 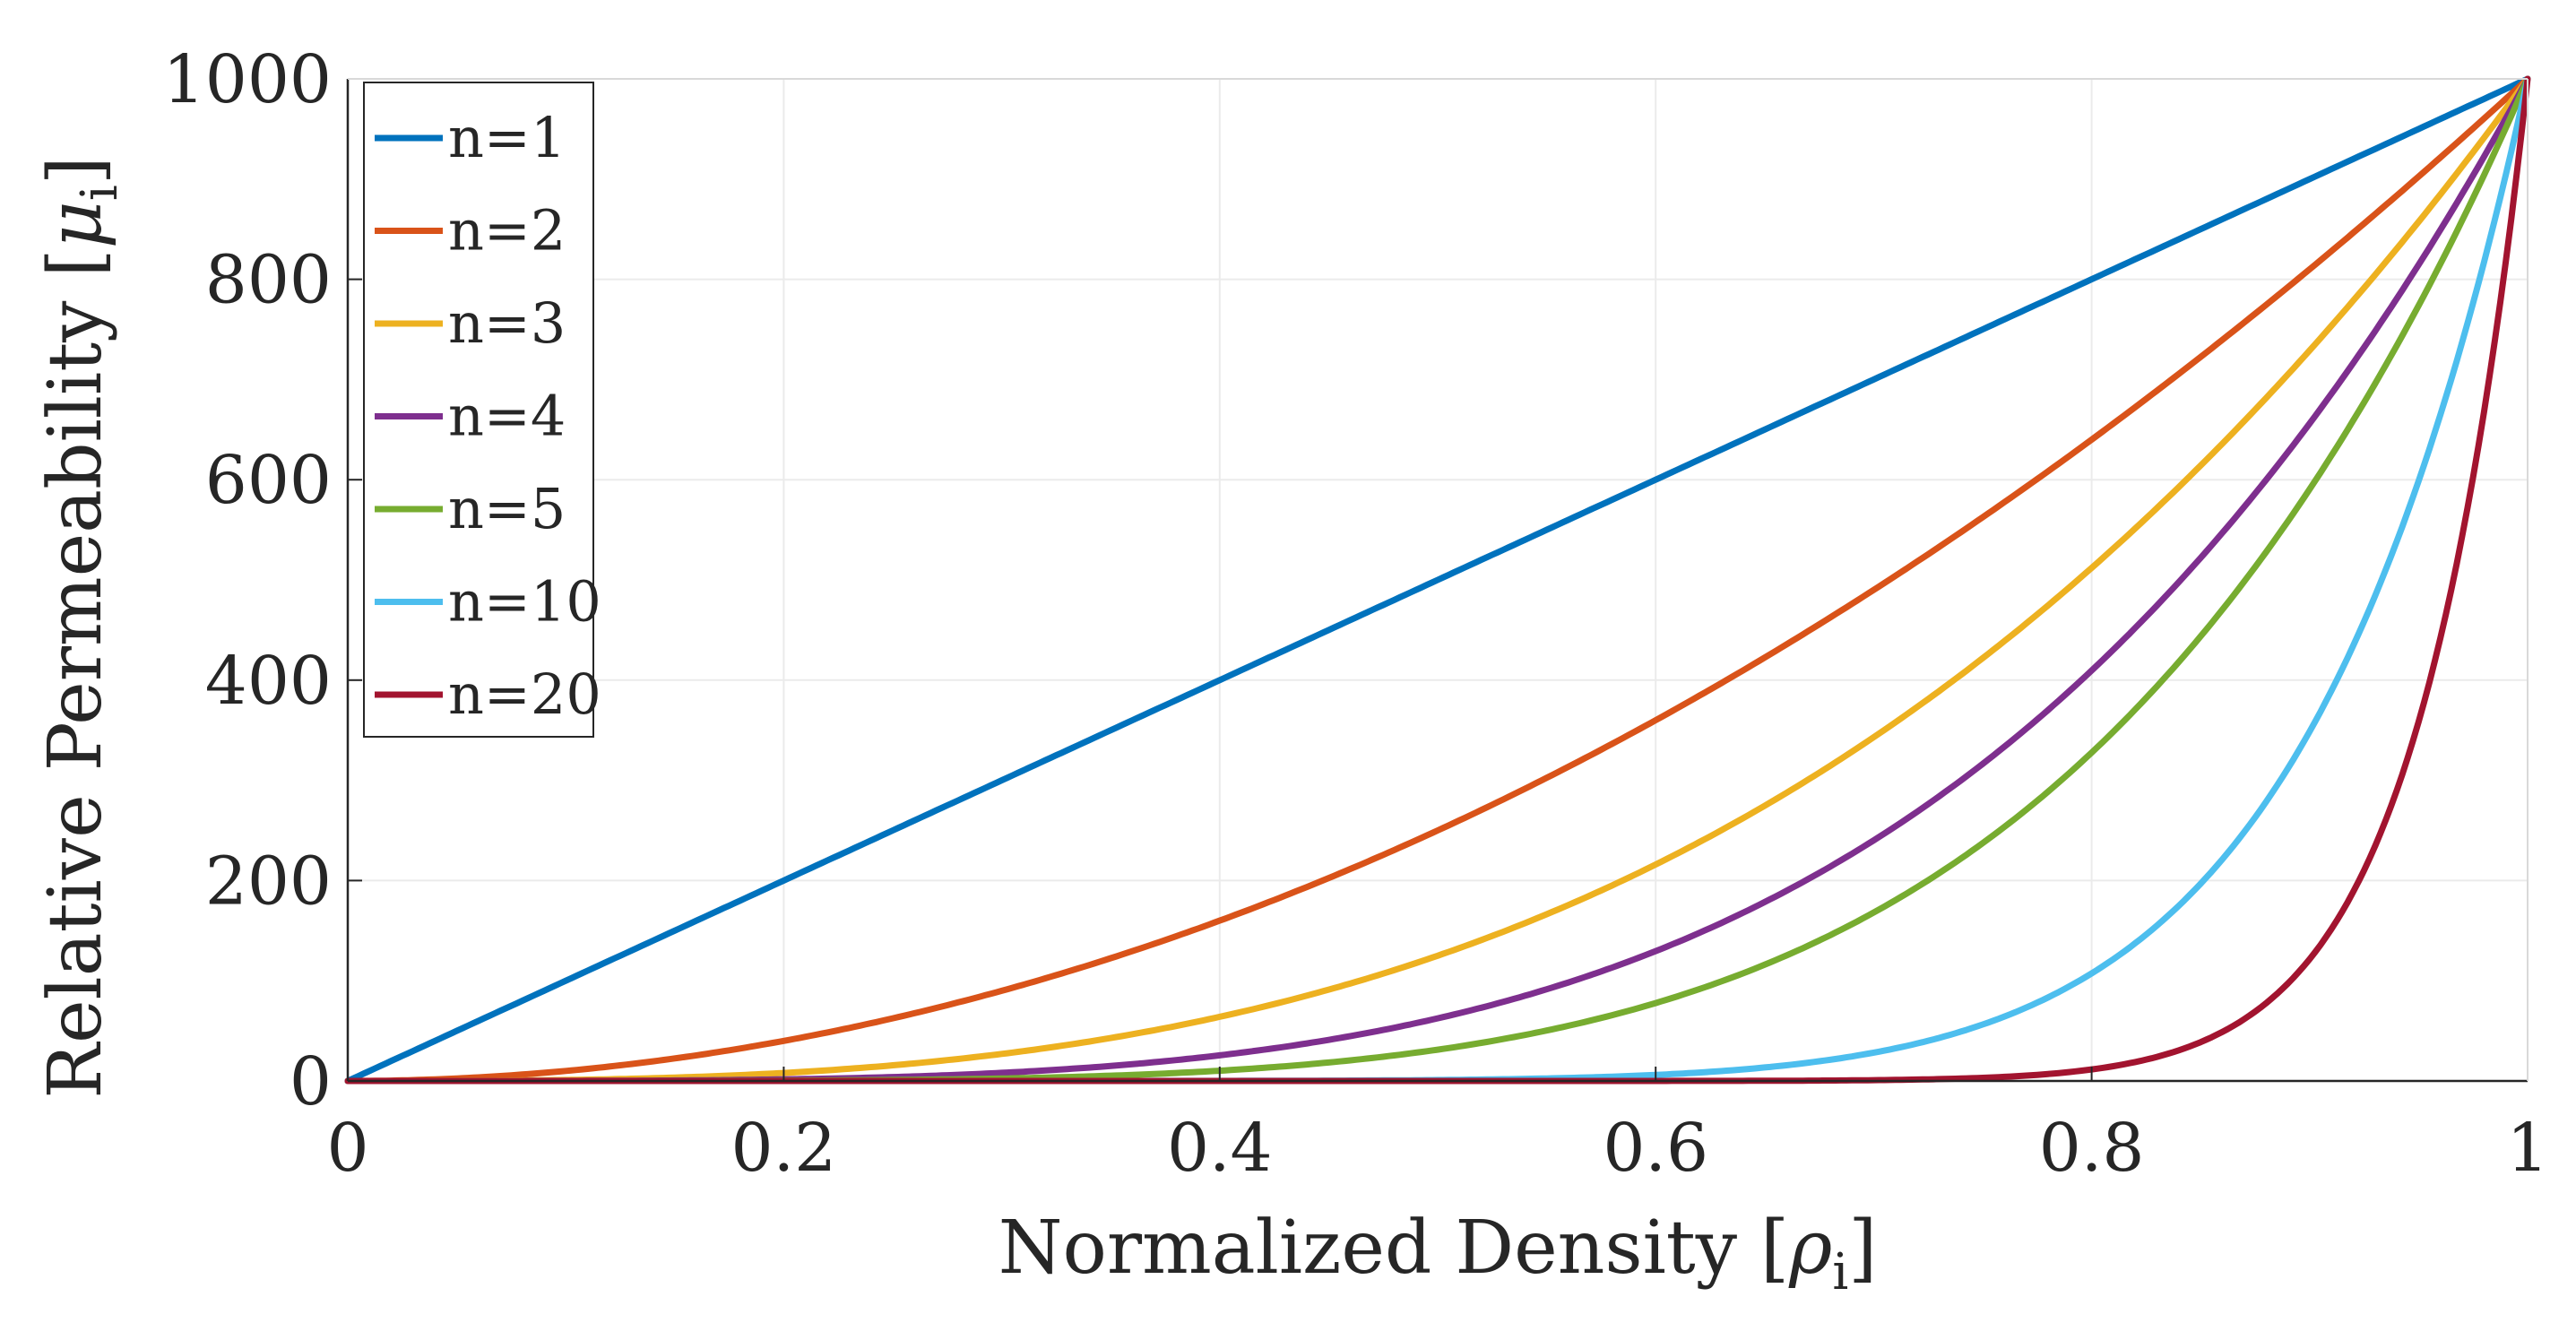 I want to click on y-tick-label: 0, so click(x=311, y=1081).